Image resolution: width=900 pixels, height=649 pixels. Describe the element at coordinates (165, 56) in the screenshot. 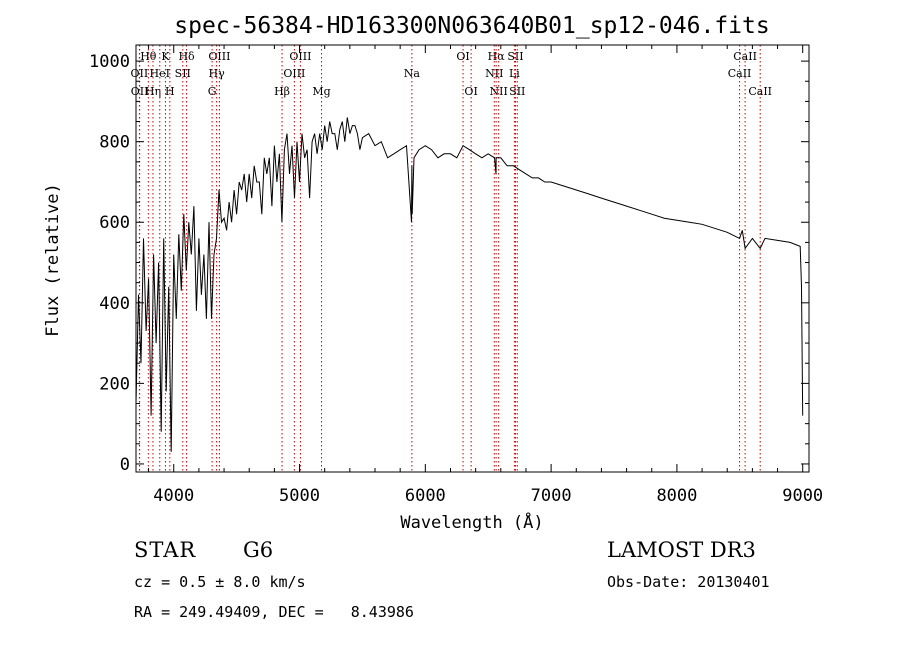

I see `line-marker-label-5: K` at that location.